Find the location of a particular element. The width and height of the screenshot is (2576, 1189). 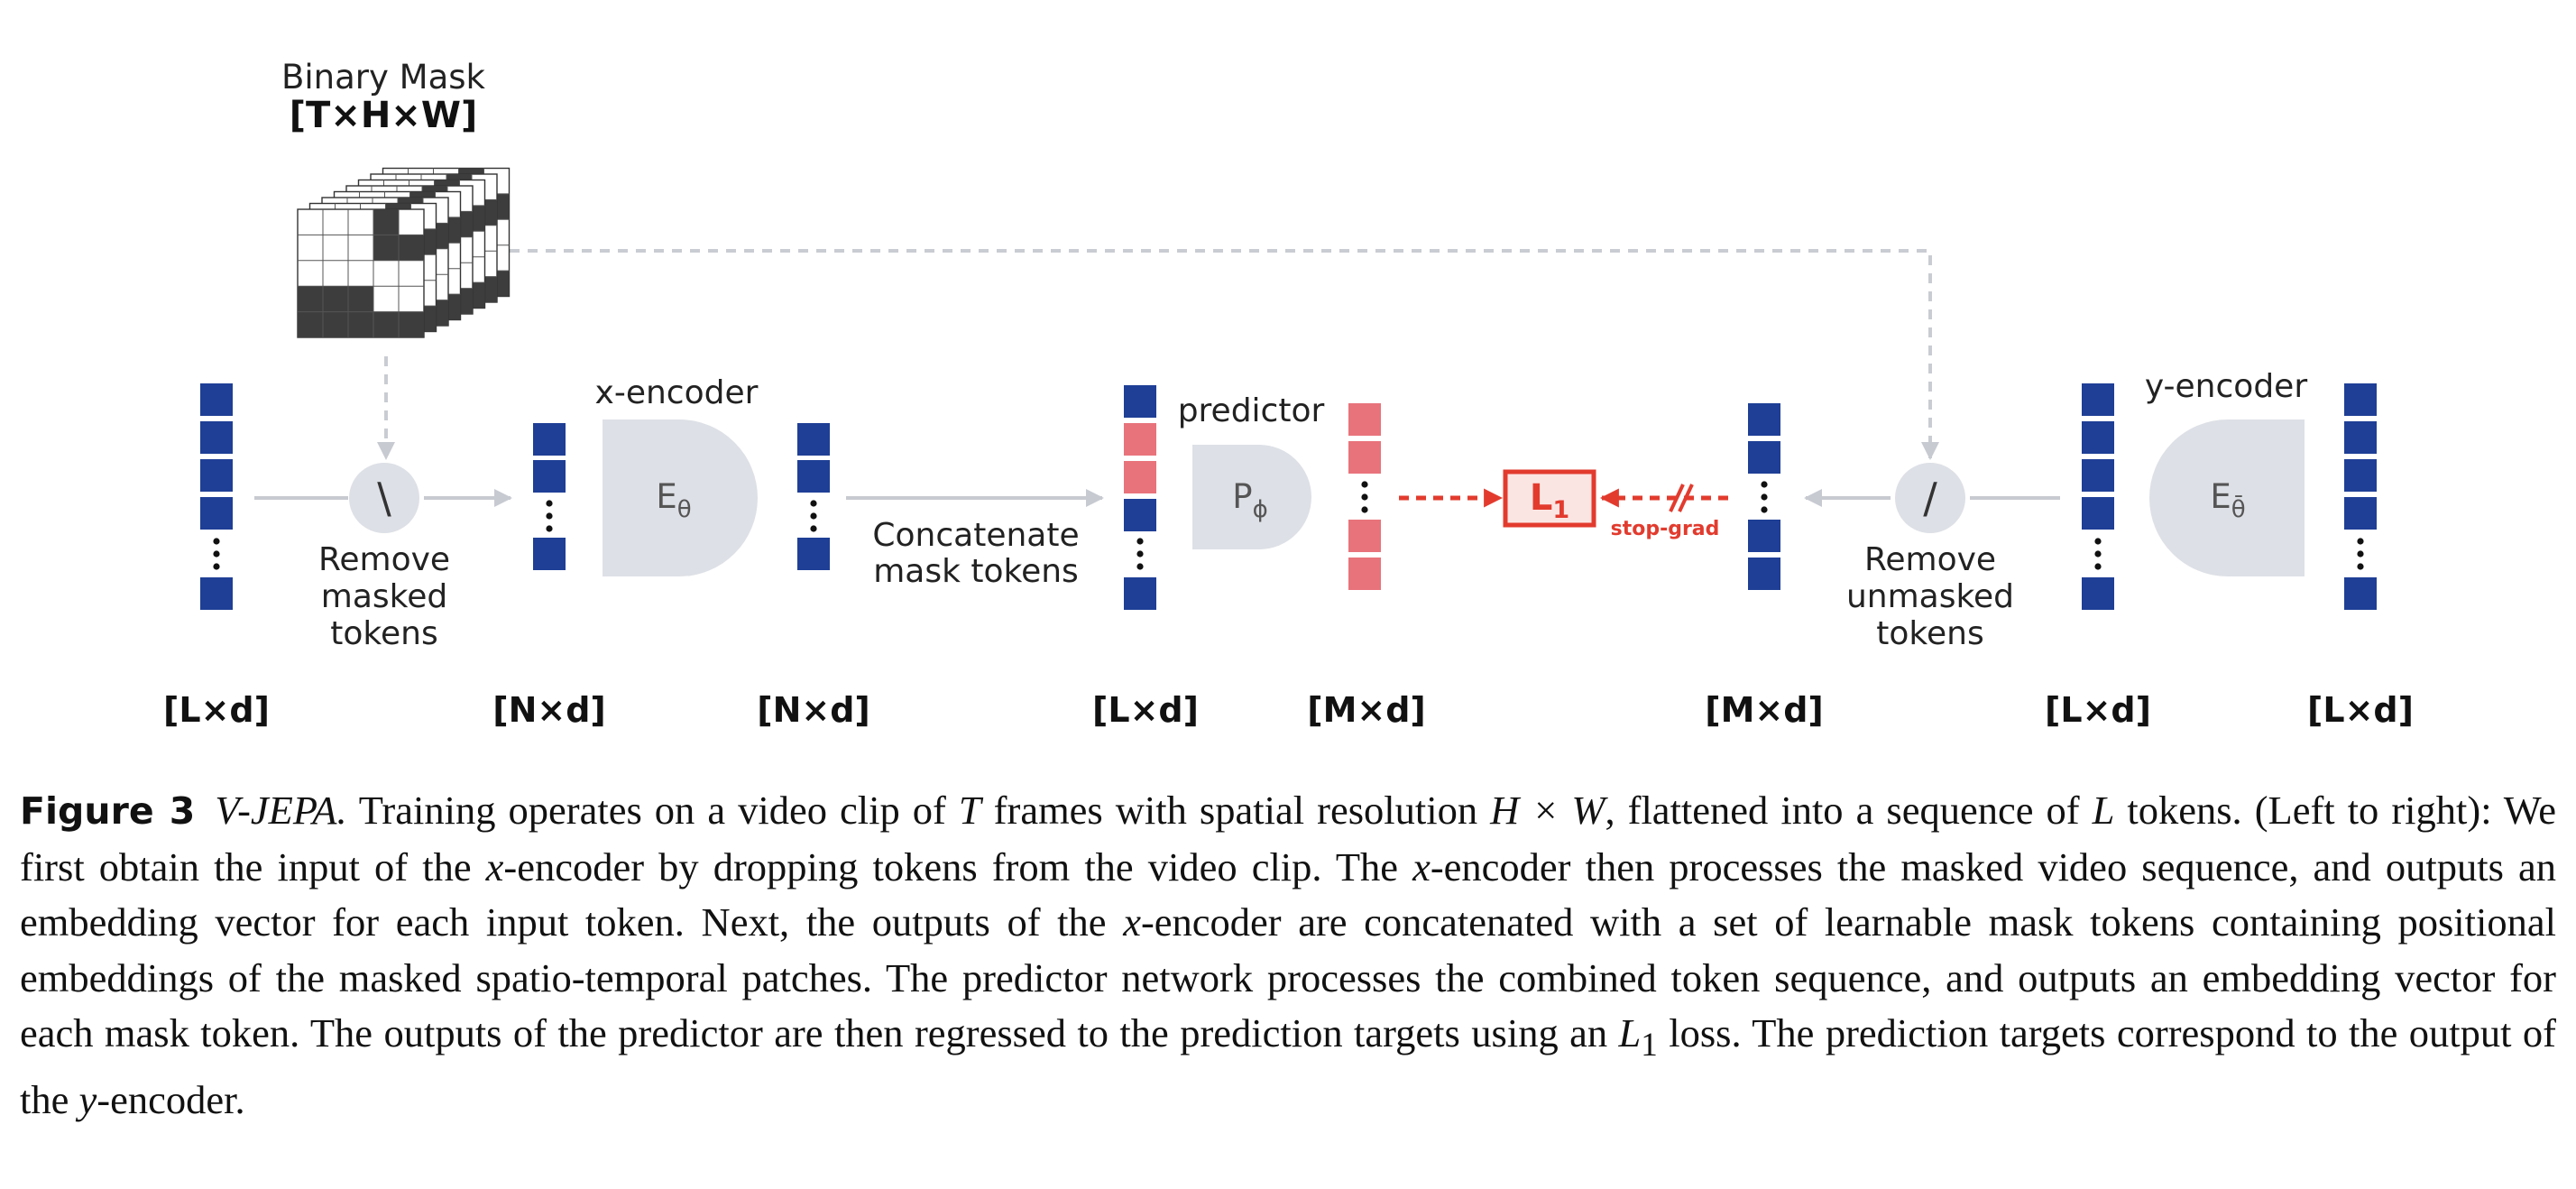

caption-math-hw: H × W is located at coordinates (1547, 810).